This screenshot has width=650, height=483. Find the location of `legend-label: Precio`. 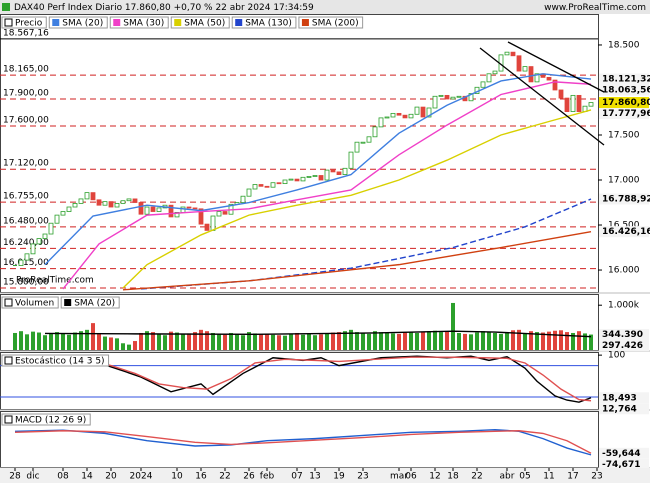

legend-label: Precio is located at coordinates (29, 24).